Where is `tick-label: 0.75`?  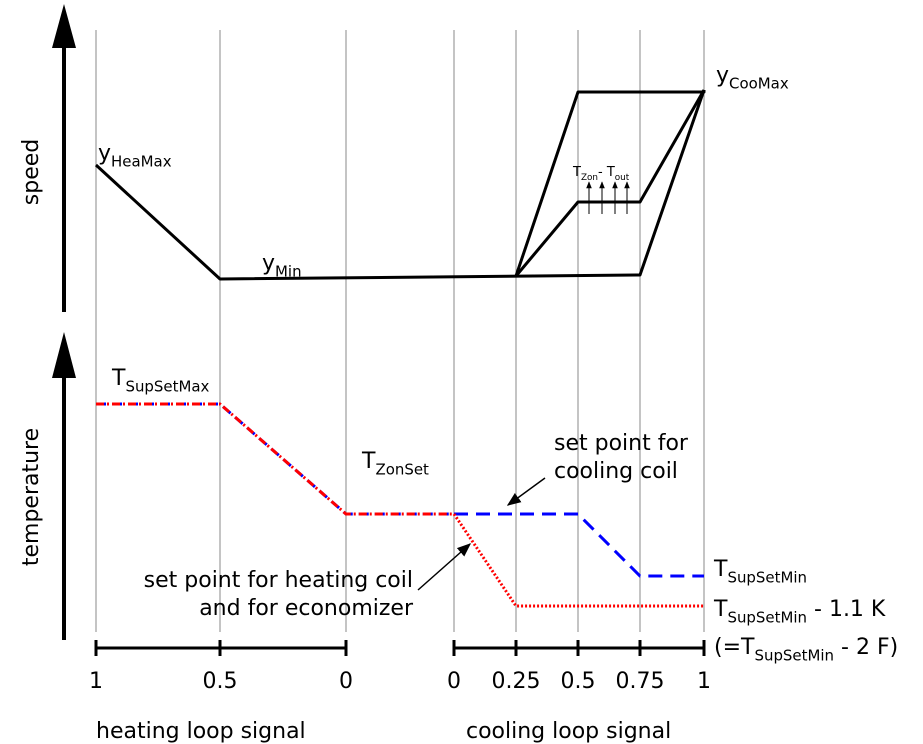 tick-label: 0.75 is located at coordinates (640, 681).